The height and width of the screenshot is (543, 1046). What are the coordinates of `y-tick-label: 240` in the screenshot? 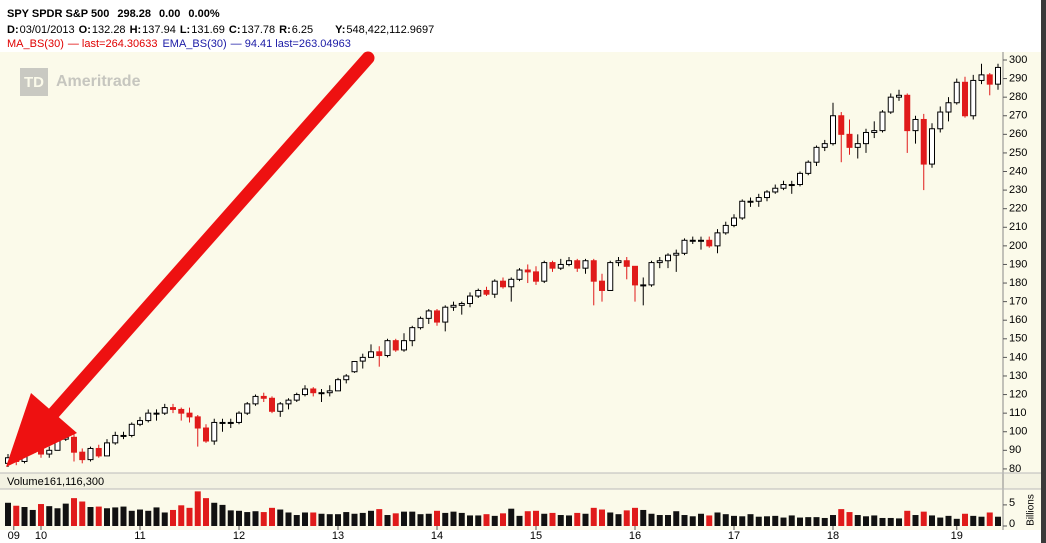 It's located at (1018, 171).